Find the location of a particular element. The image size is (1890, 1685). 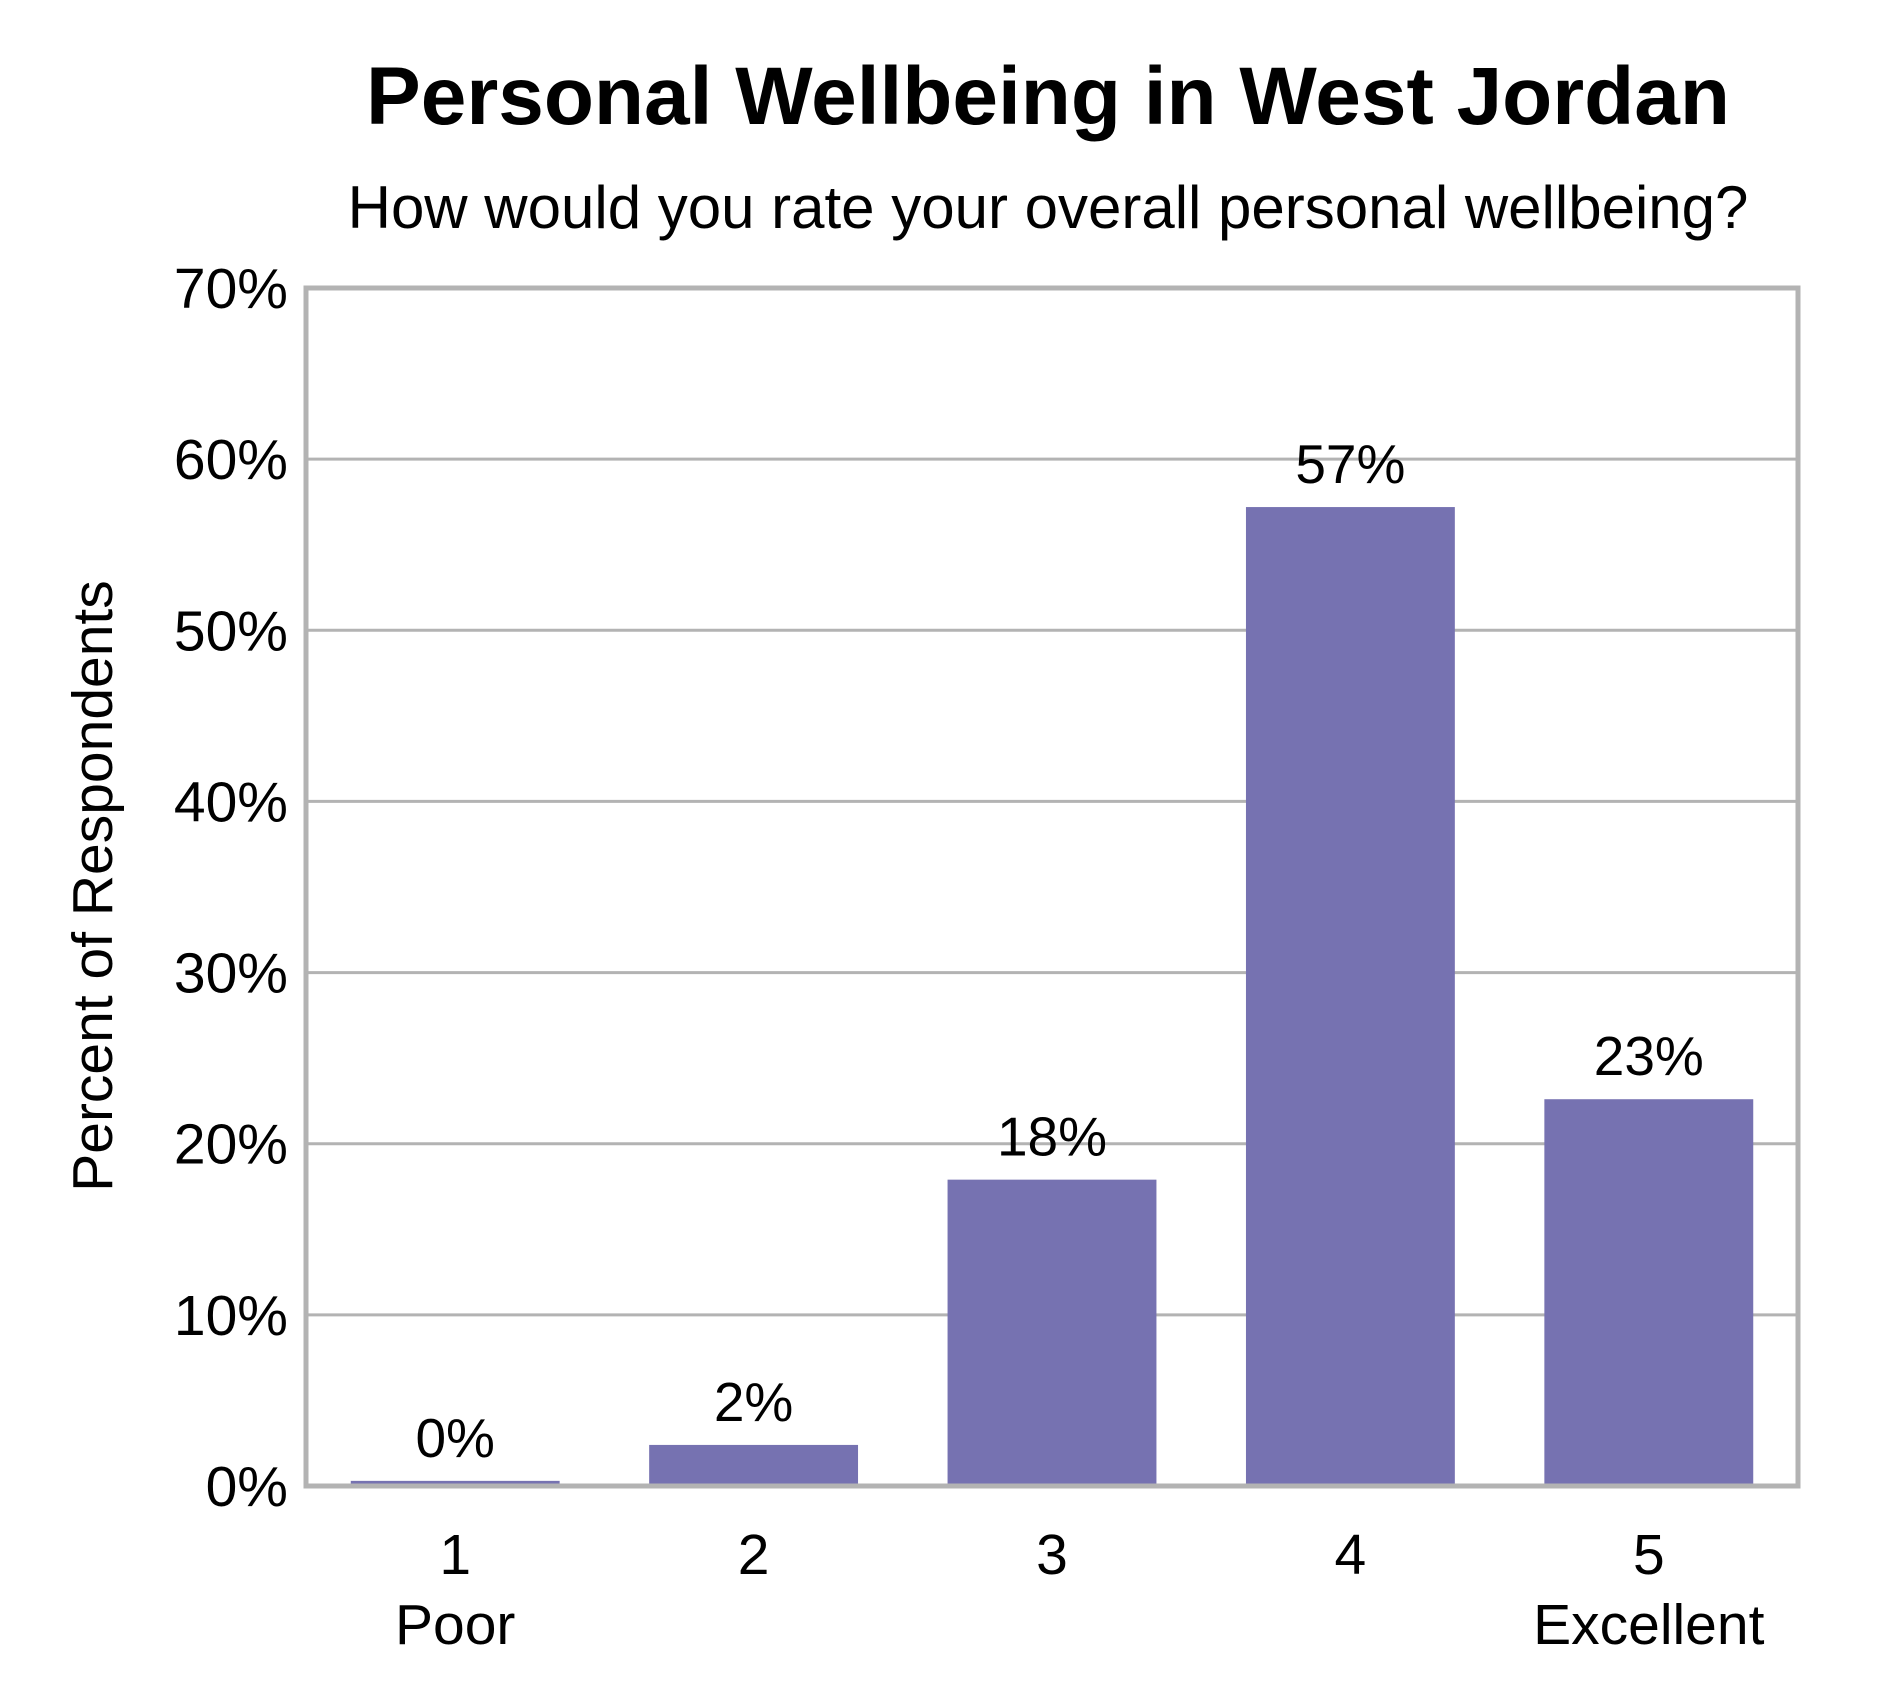

x-tick-label: 1 is located at coordinates (455, 1555).